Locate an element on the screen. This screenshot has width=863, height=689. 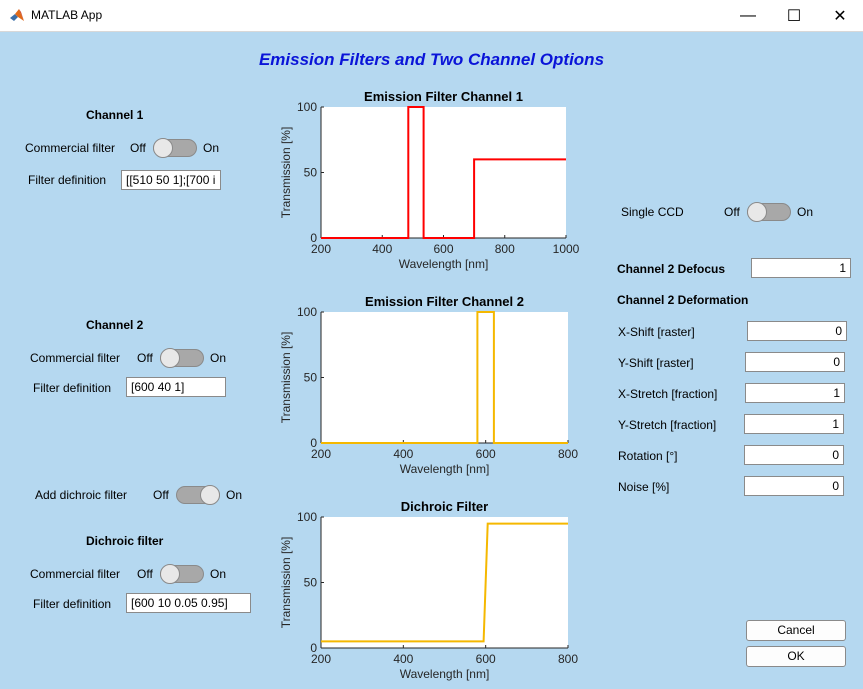
dichroic-filter-input: [600 10 0.05 0.95] is located at coordinates (188, 603).